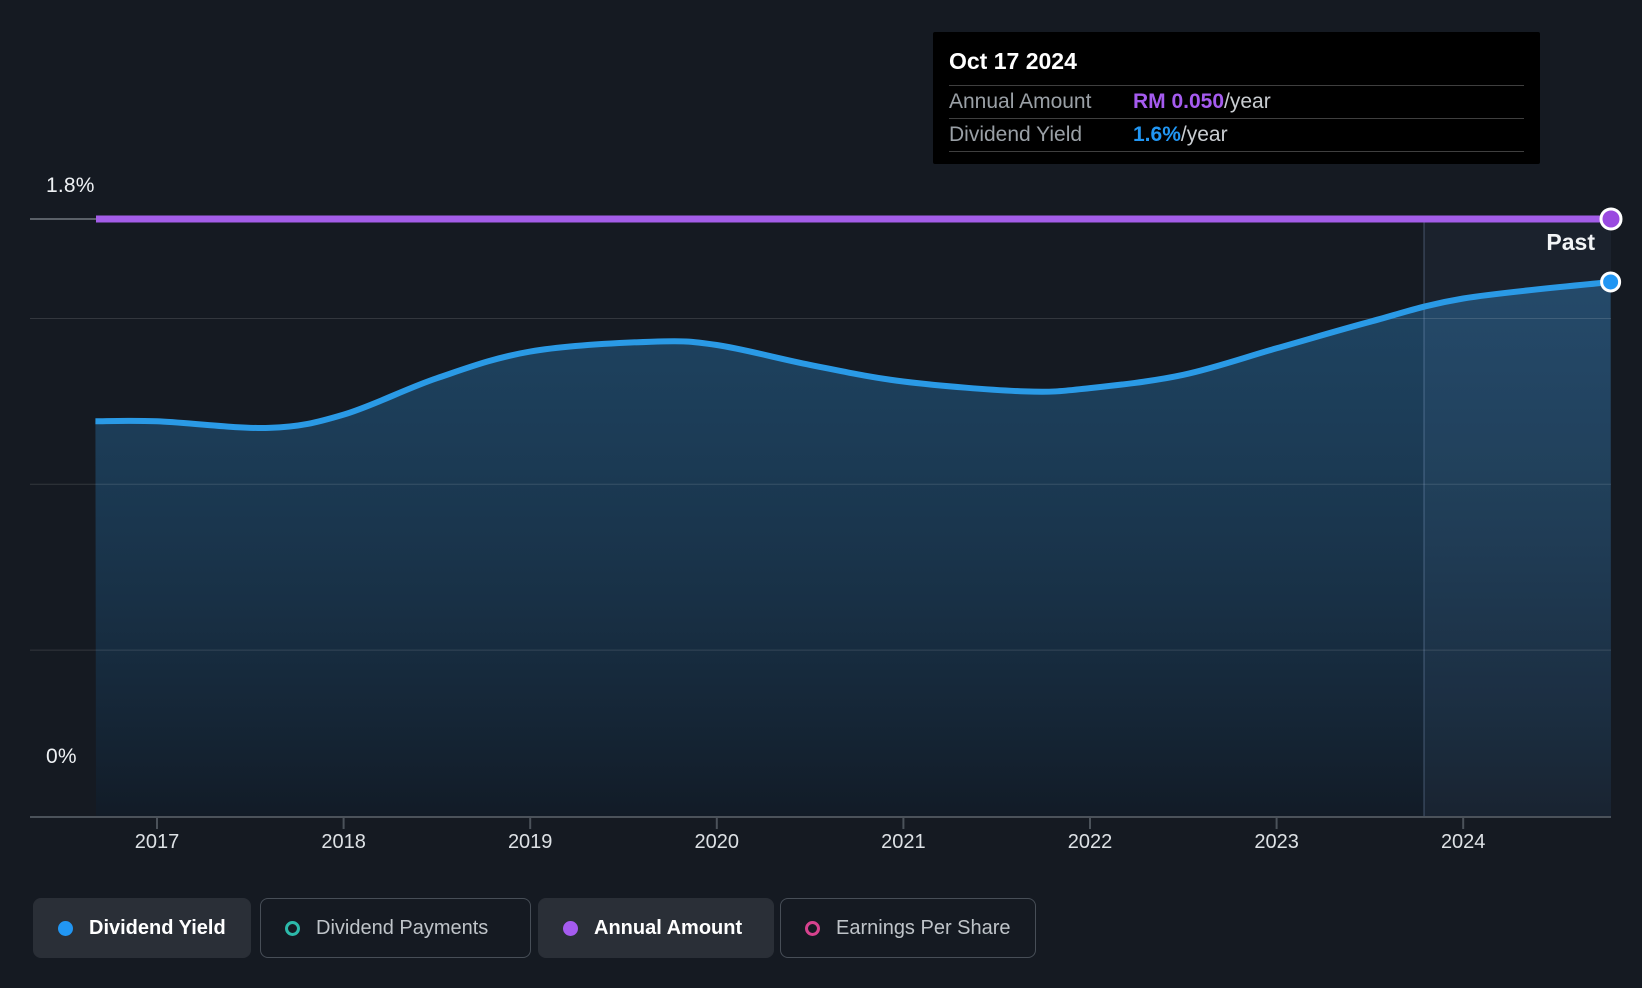  I want to click on x-axis-year-label: 2021, so click(903, 842).